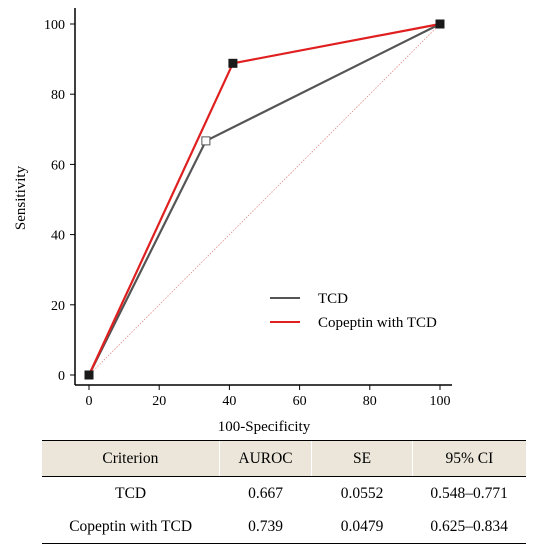 This screenshot has height=550, width=545. What do you see at coordinates (58, 95) in the screenshot?
I see `y-tick-label: 80` at bounding box center [58, 95].